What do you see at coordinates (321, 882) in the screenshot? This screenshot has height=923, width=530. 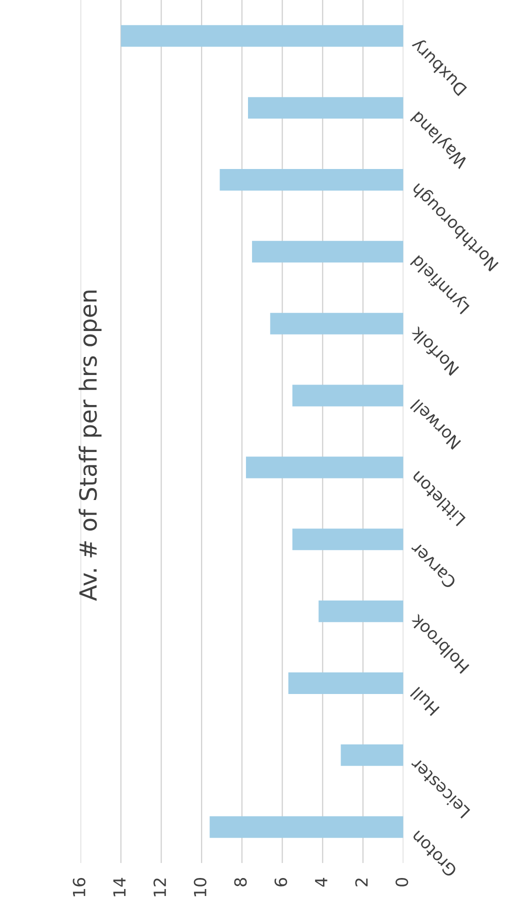 I see `x-tick-label: 4` at bounding box center [321, 882].